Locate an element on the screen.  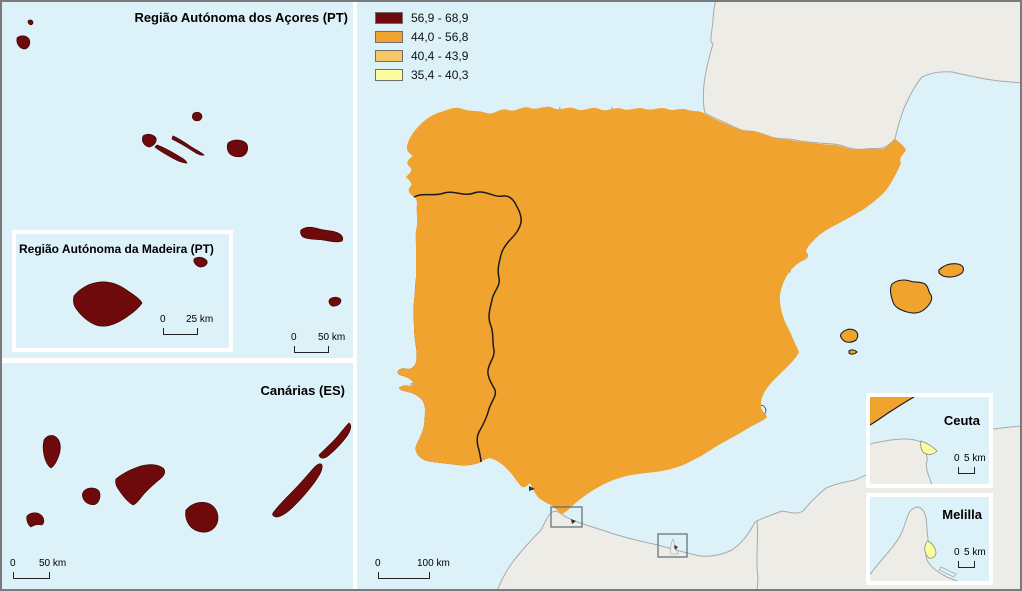
cadiz-mark is located at coordinates (532, 488).